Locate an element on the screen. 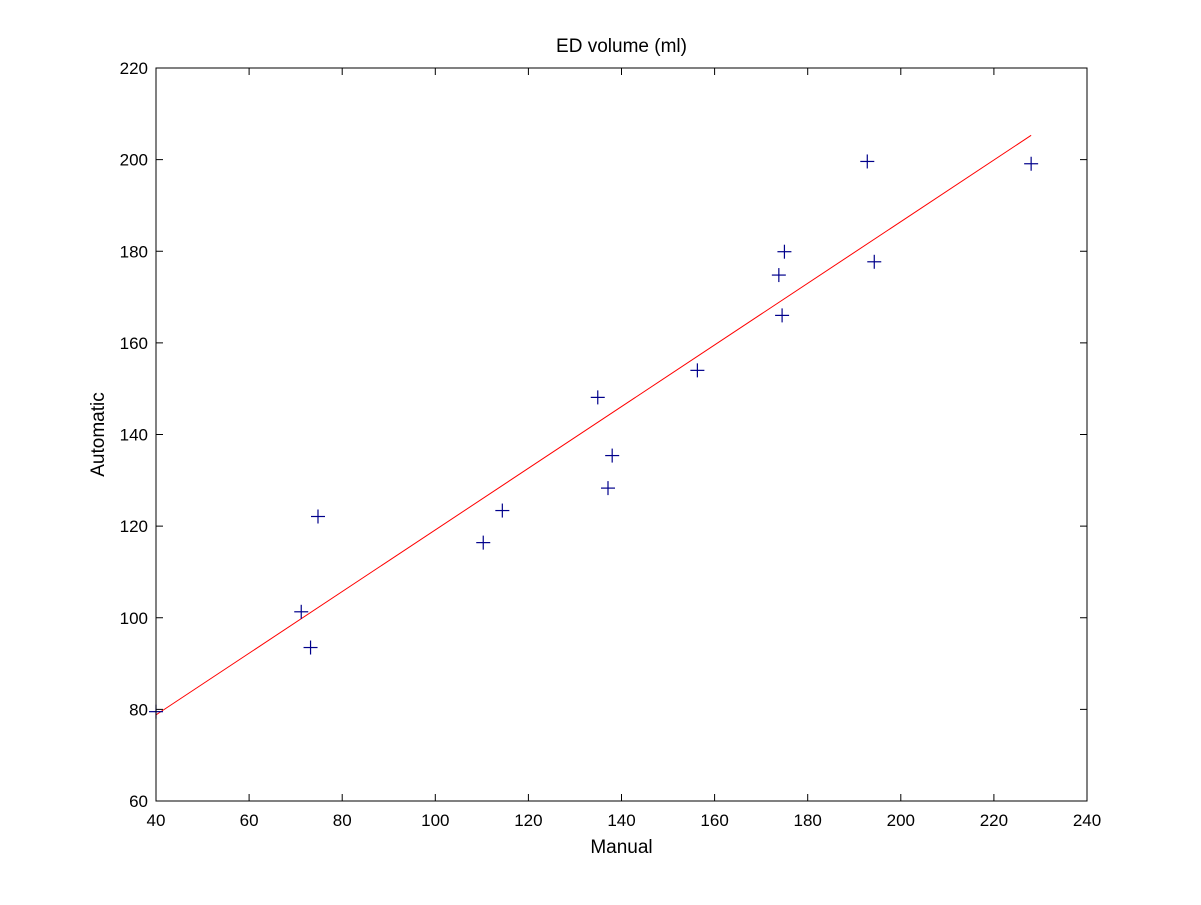 The image size is (1201, 905). y-axis-label: Automatic is located at coordinates (98, 434).